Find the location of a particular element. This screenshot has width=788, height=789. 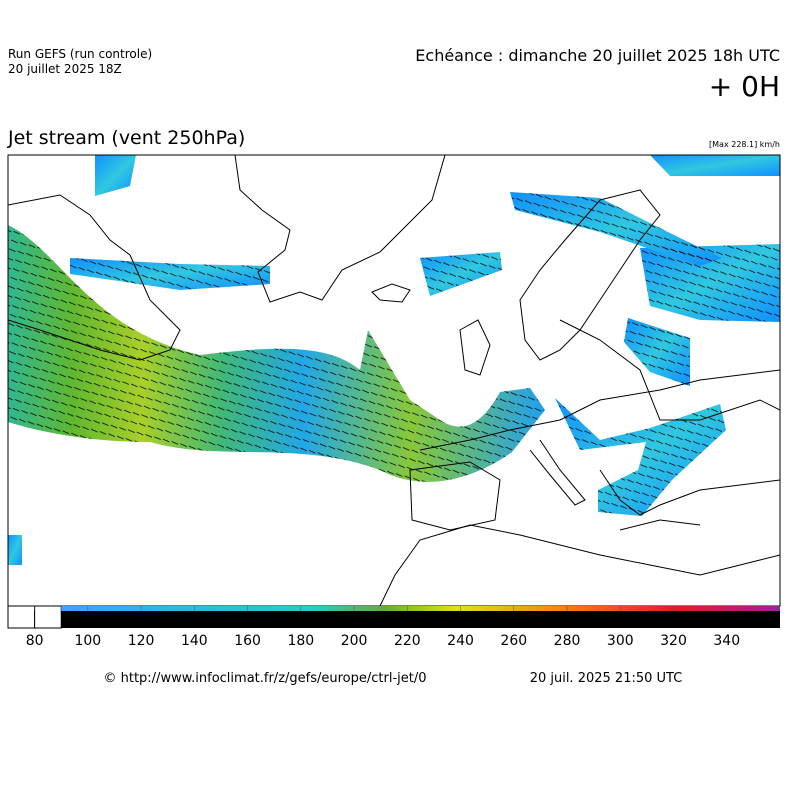

colorbar-label: 200 is located at coordinates (354, 641).